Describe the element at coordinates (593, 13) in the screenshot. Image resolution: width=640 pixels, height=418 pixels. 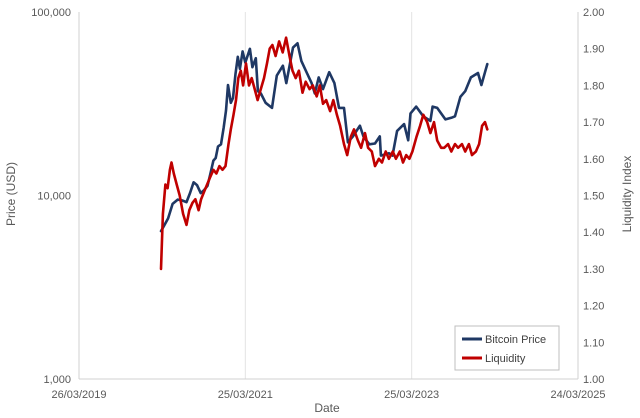
I see `y-right-tick-label: 2.00` at that location.